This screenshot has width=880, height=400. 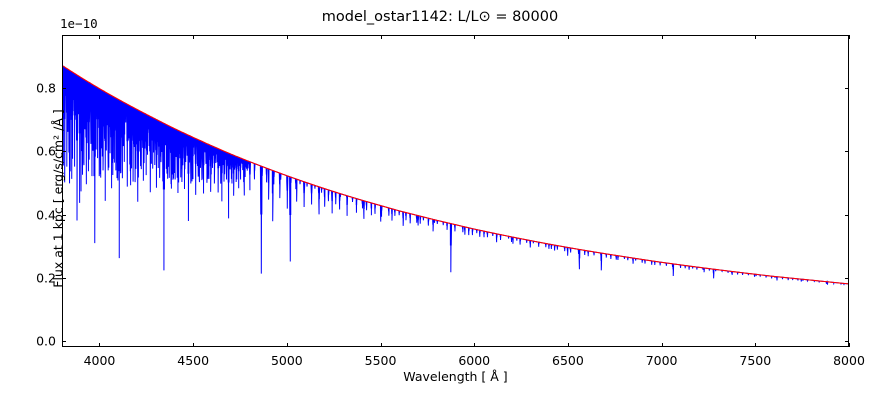 I want to click on x-tick-label: 4500, so click(x=193, y=360).